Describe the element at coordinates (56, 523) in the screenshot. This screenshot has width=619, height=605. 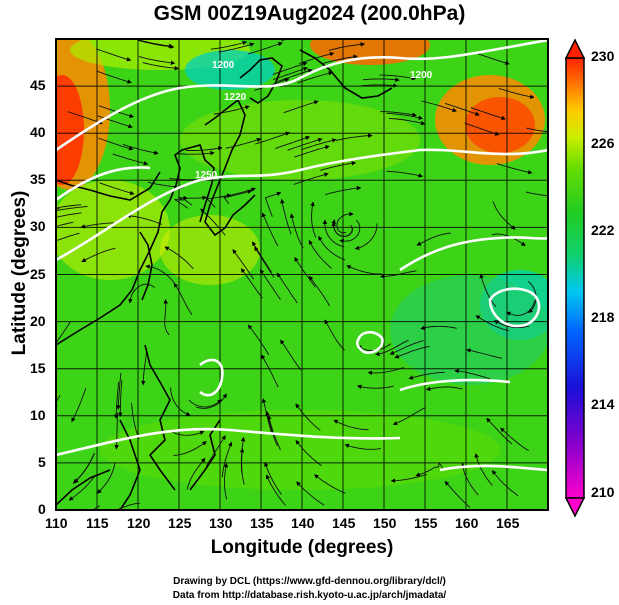
I see `x-tick-label: 110` at that location.